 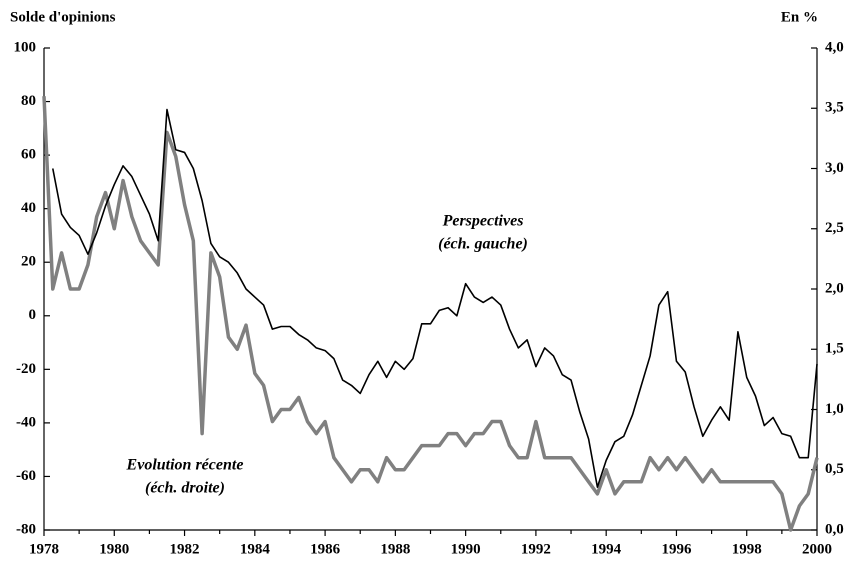 I want to click on y2-tick-label: 3,0, so click(x=834, y=168).